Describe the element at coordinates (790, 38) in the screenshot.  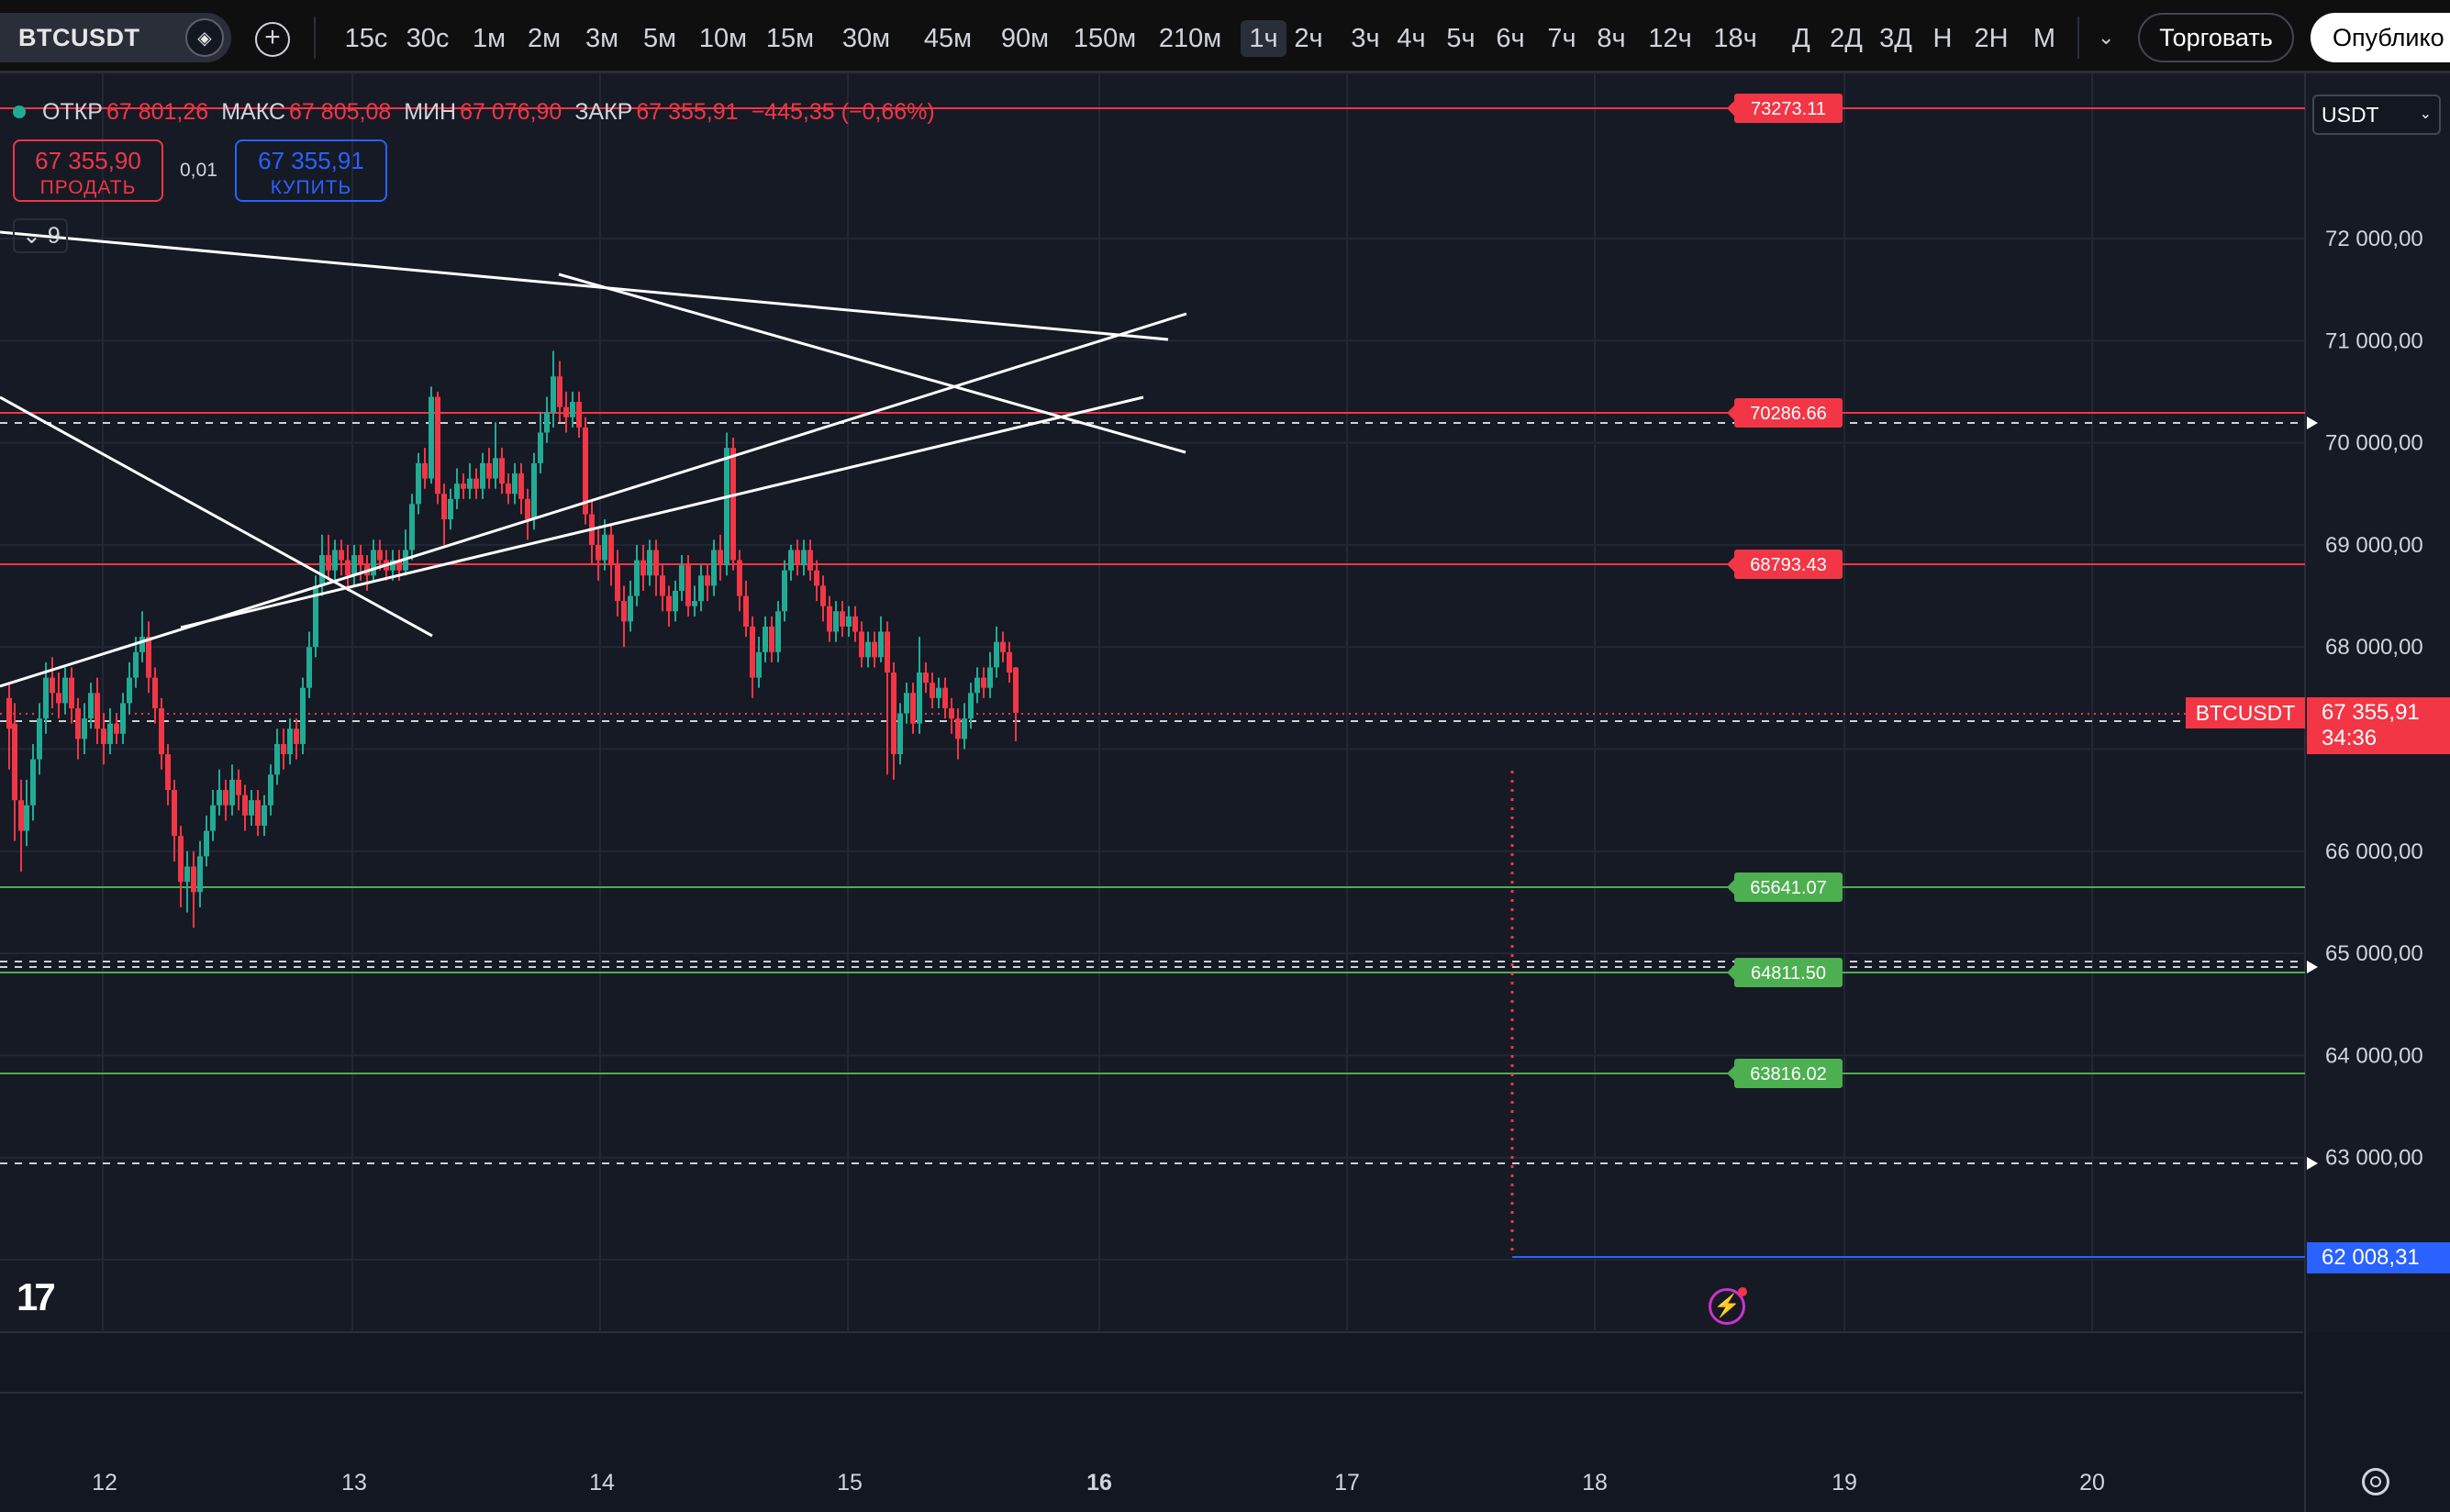
I see `timeframe-15м: 15м` at that location.